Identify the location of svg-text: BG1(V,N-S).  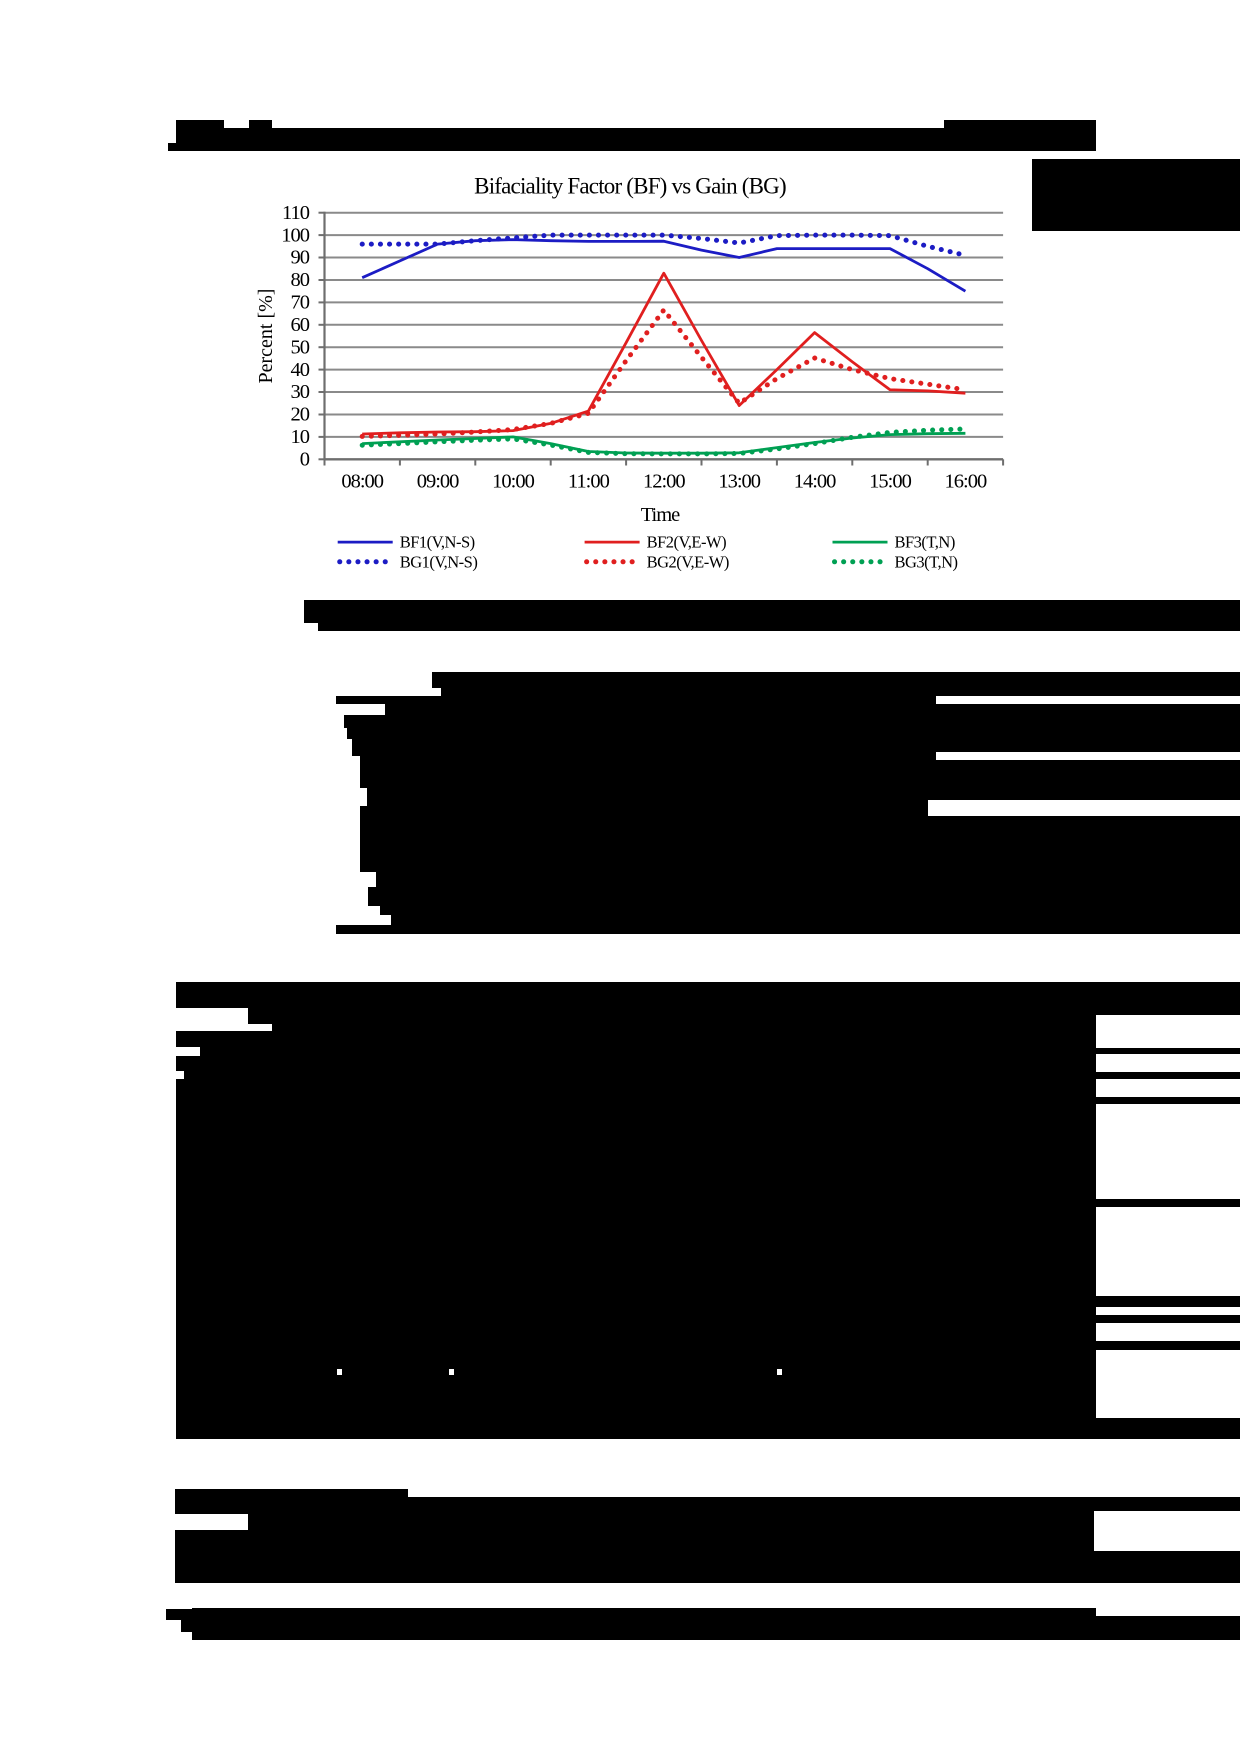
(439, 561).